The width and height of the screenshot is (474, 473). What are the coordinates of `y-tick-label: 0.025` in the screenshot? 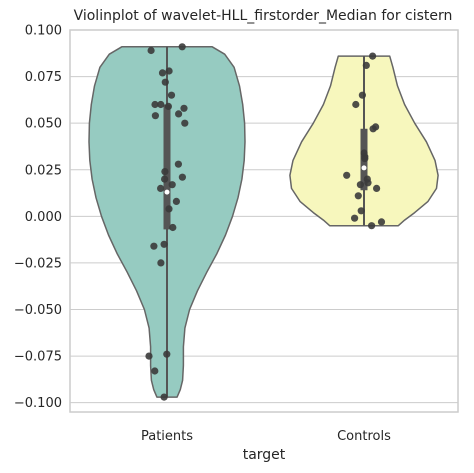 It's located at (43, 170).